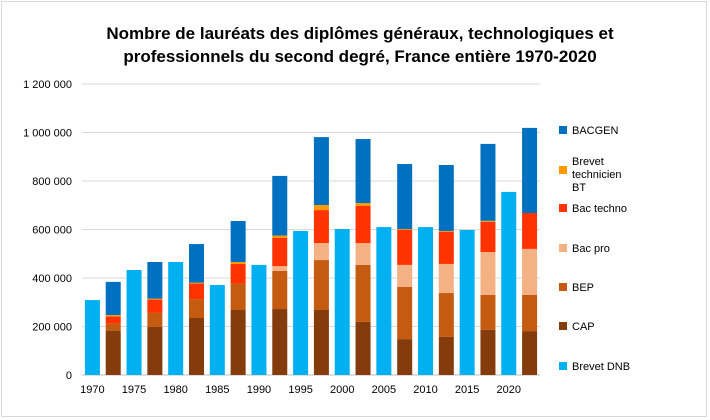  I want to click on y-tick-label: 800 000, so click(52, 182).